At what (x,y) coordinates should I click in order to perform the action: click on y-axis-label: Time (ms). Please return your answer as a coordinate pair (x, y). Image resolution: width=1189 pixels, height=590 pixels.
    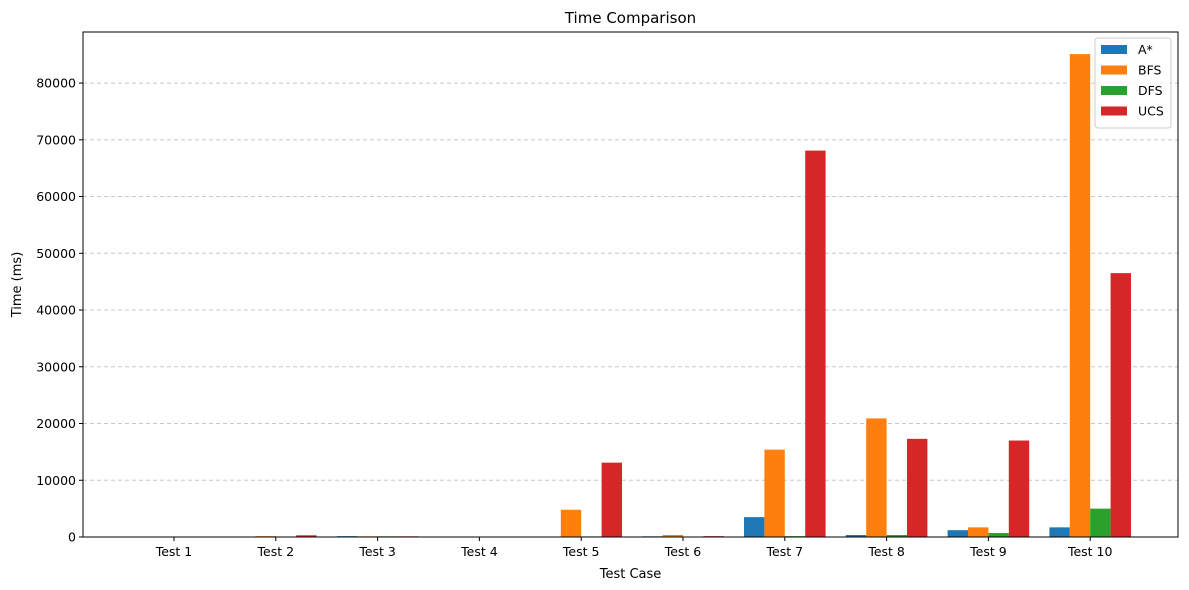
    Looking at the image, I should click on (17, 285).